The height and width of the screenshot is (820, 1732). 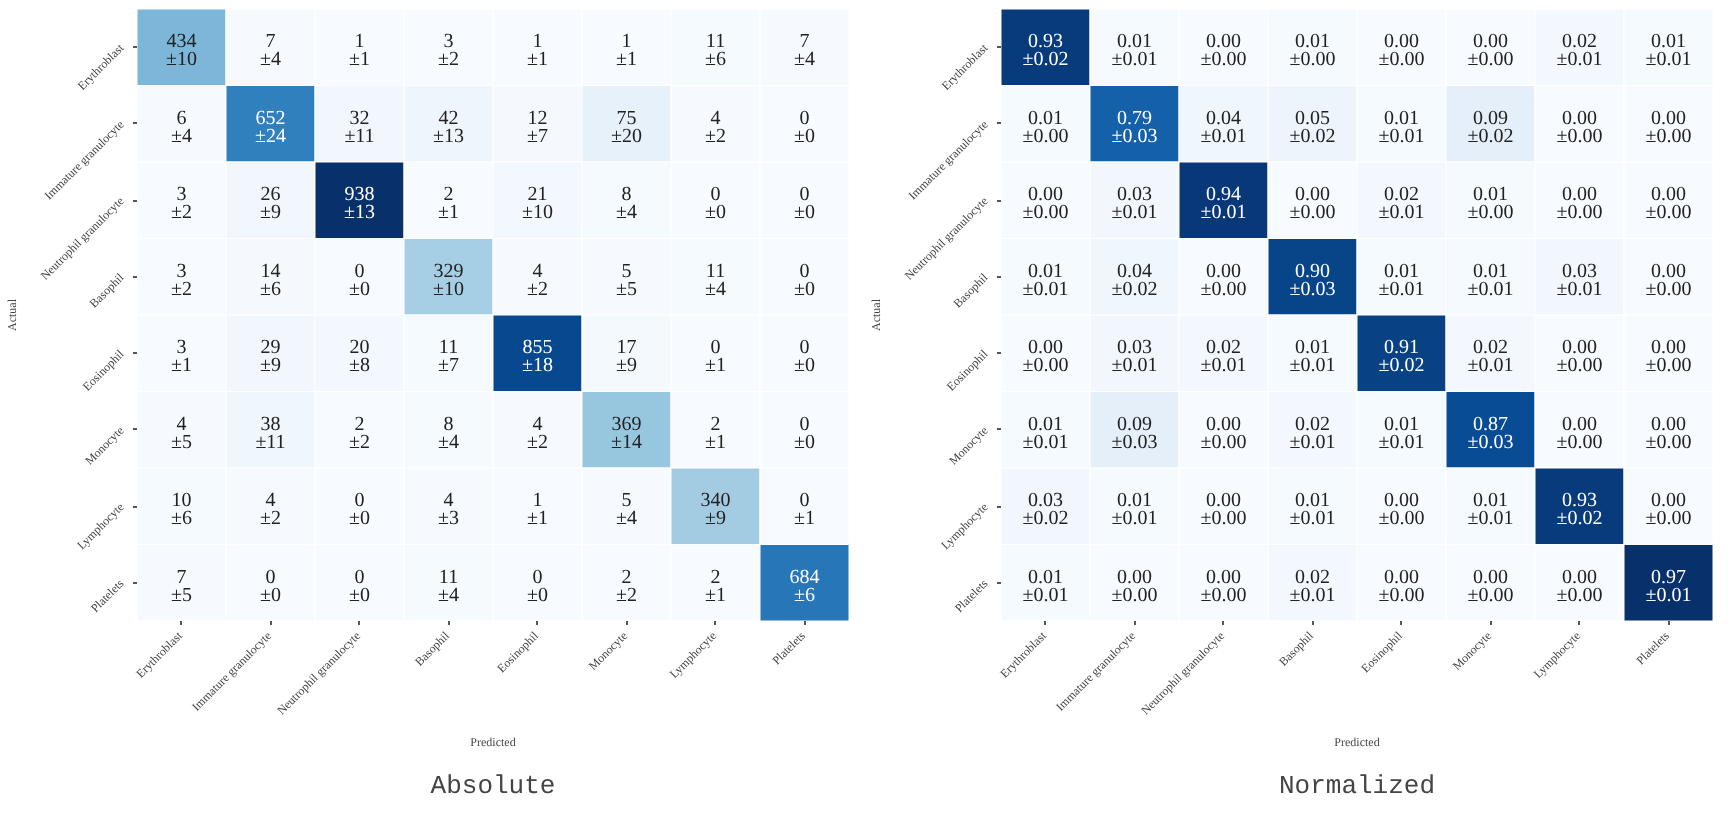 What do you see at coordinates (626, 195) in the screenshot?
I see `data-label: 8` at bounding box center [626, 195].